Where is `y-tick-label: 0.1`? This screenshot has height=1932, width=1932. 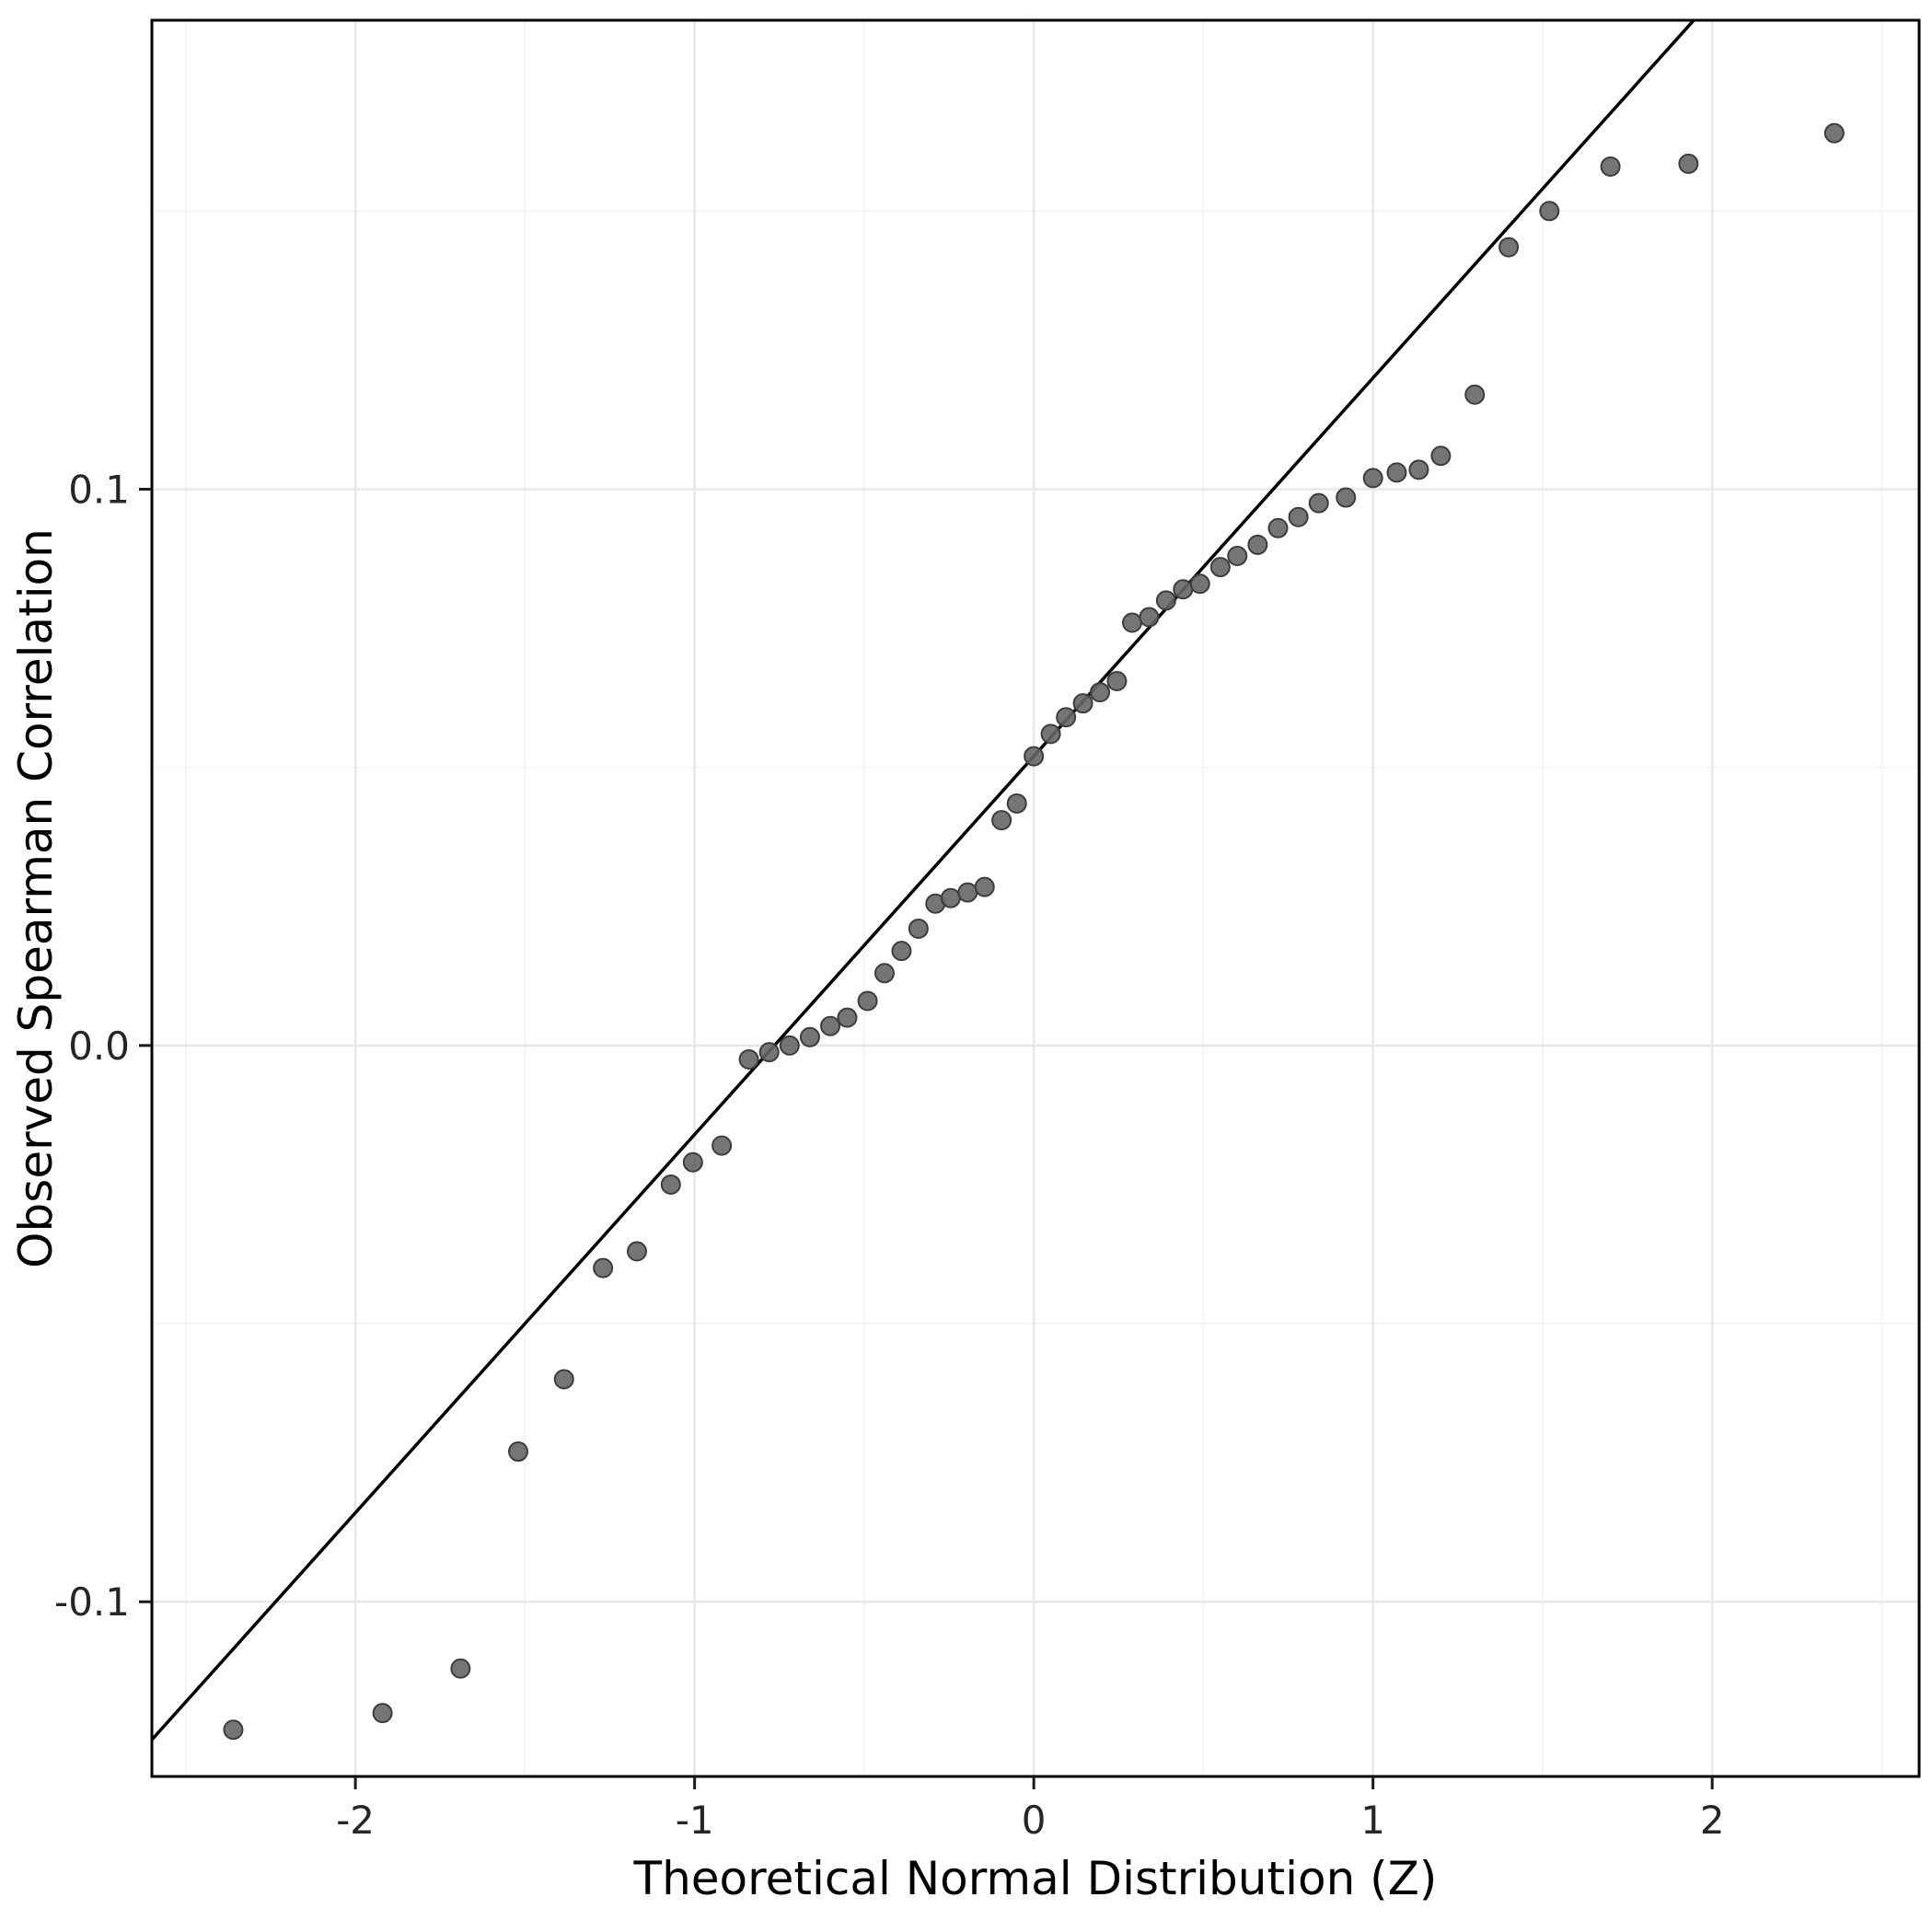
y-tick-label: 0.1 is located at coordinates (99, 489).